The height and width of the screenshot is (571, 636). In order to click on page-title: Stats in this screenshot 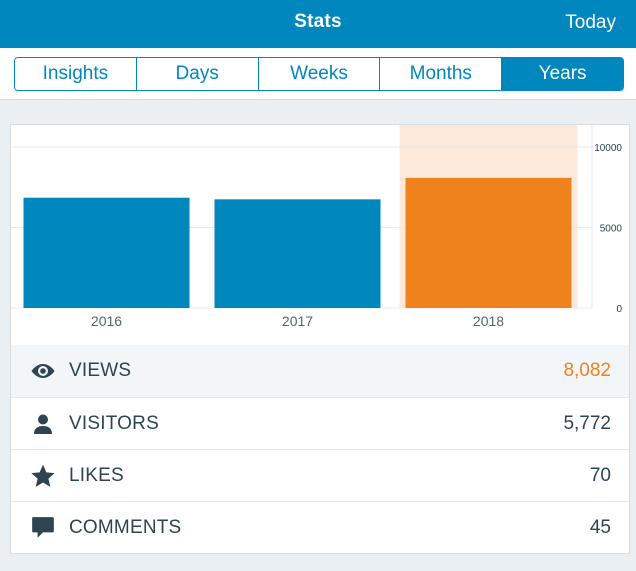, I will do `click(318, 21)`.